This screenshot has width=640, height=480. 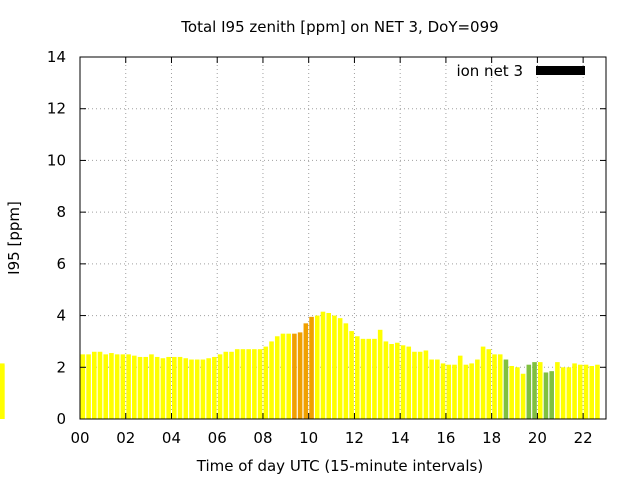 I want to click on x-tick-label: 14, so click(x=400, y=438).